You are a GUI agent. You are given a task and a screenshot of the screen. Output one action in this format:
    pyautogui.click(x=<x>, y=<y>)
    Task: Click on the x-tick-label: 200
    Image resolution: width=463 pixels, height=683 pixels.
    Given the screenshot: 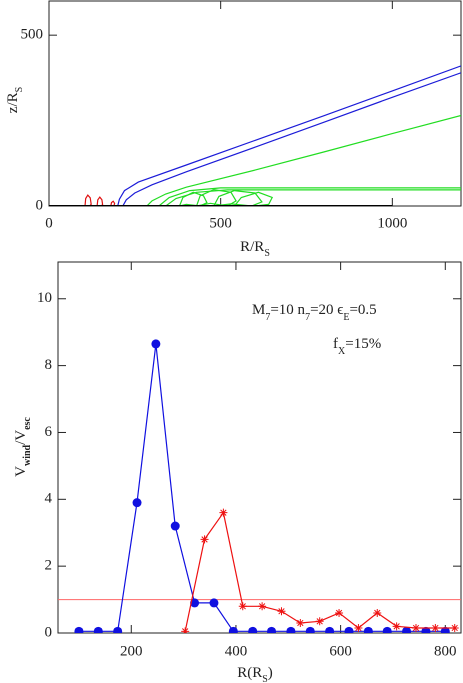 What is the action you would take?
    pyautogui.click(x=131, y=651)
    